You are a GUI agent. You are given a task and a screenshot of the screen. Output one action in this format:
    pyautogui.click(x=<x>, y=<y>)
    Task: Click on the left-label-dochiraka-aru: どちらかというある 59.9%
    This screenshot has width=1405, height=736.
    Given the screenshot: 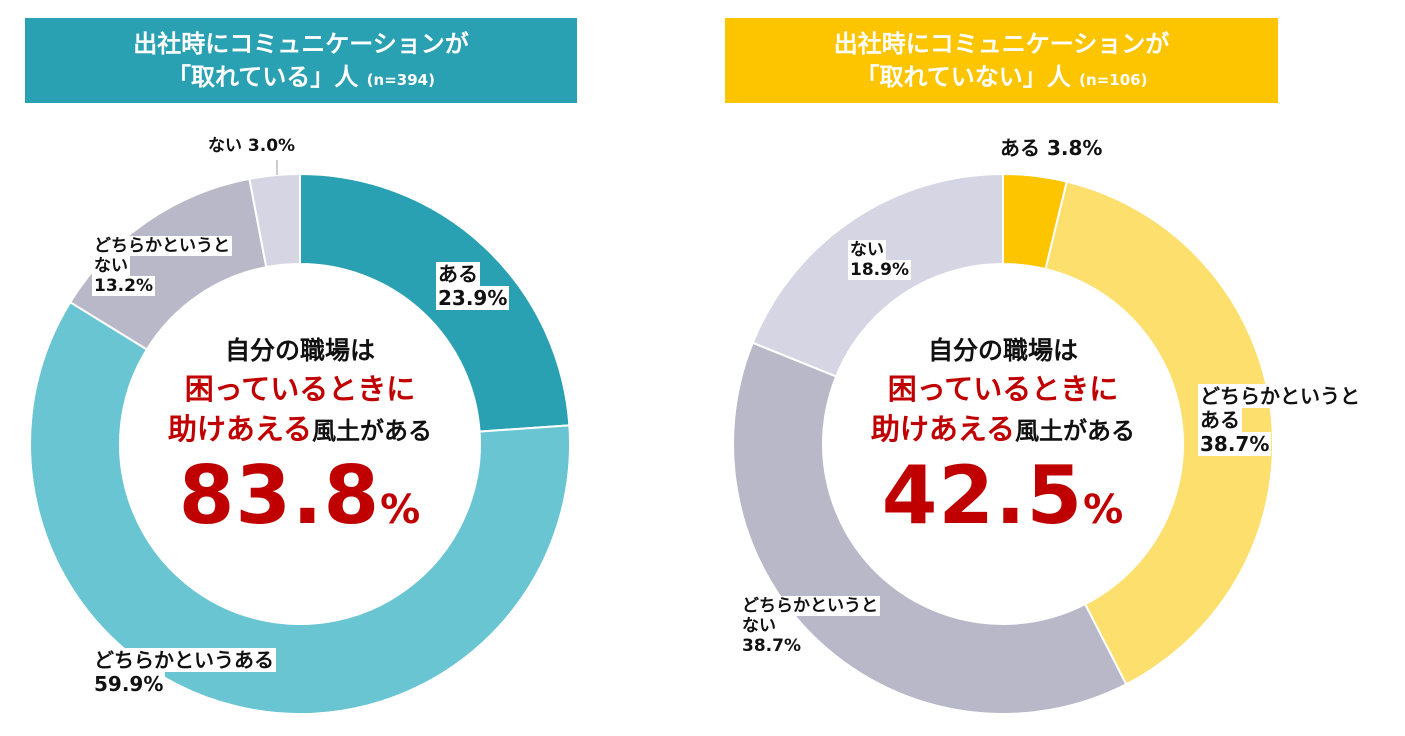 What is the action you would take?
    pyautogui.click(x=184, y=672)
    